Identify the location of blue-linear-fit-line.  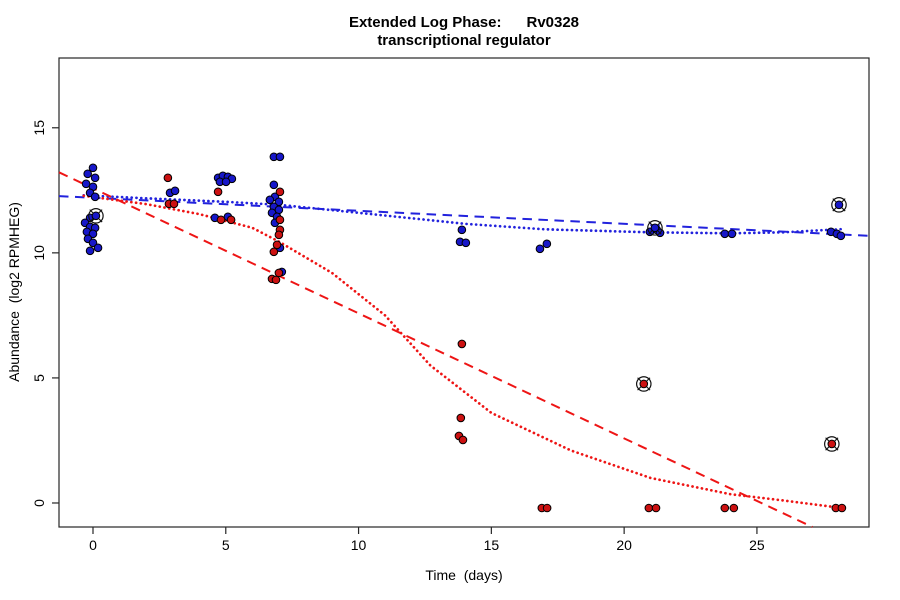
(464, 216).